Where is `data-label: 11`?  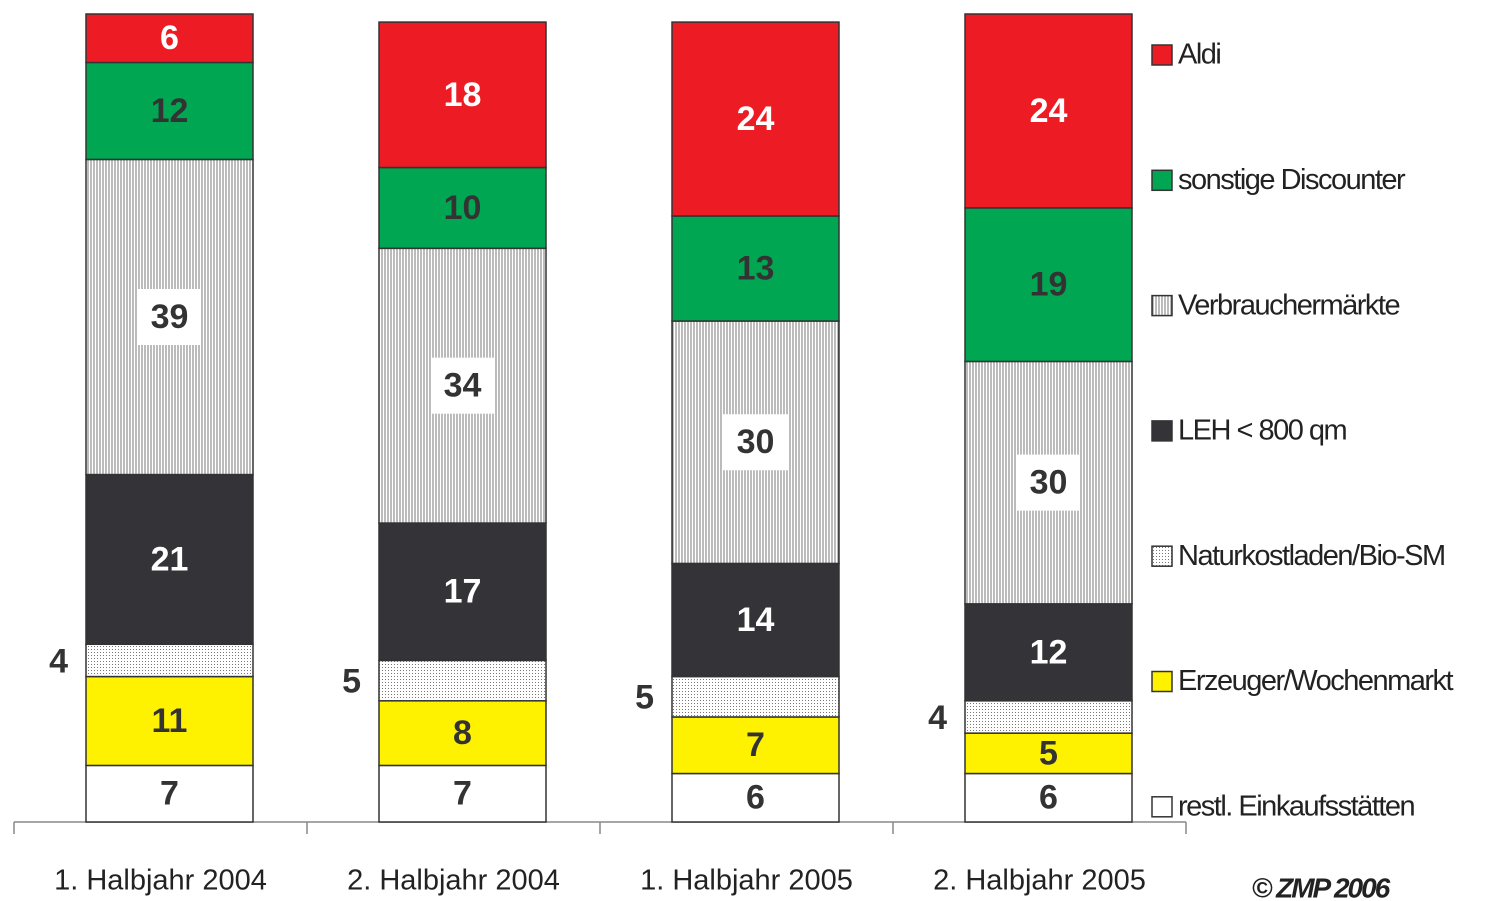
data-label: 11 is located at coordinates (170, 721).